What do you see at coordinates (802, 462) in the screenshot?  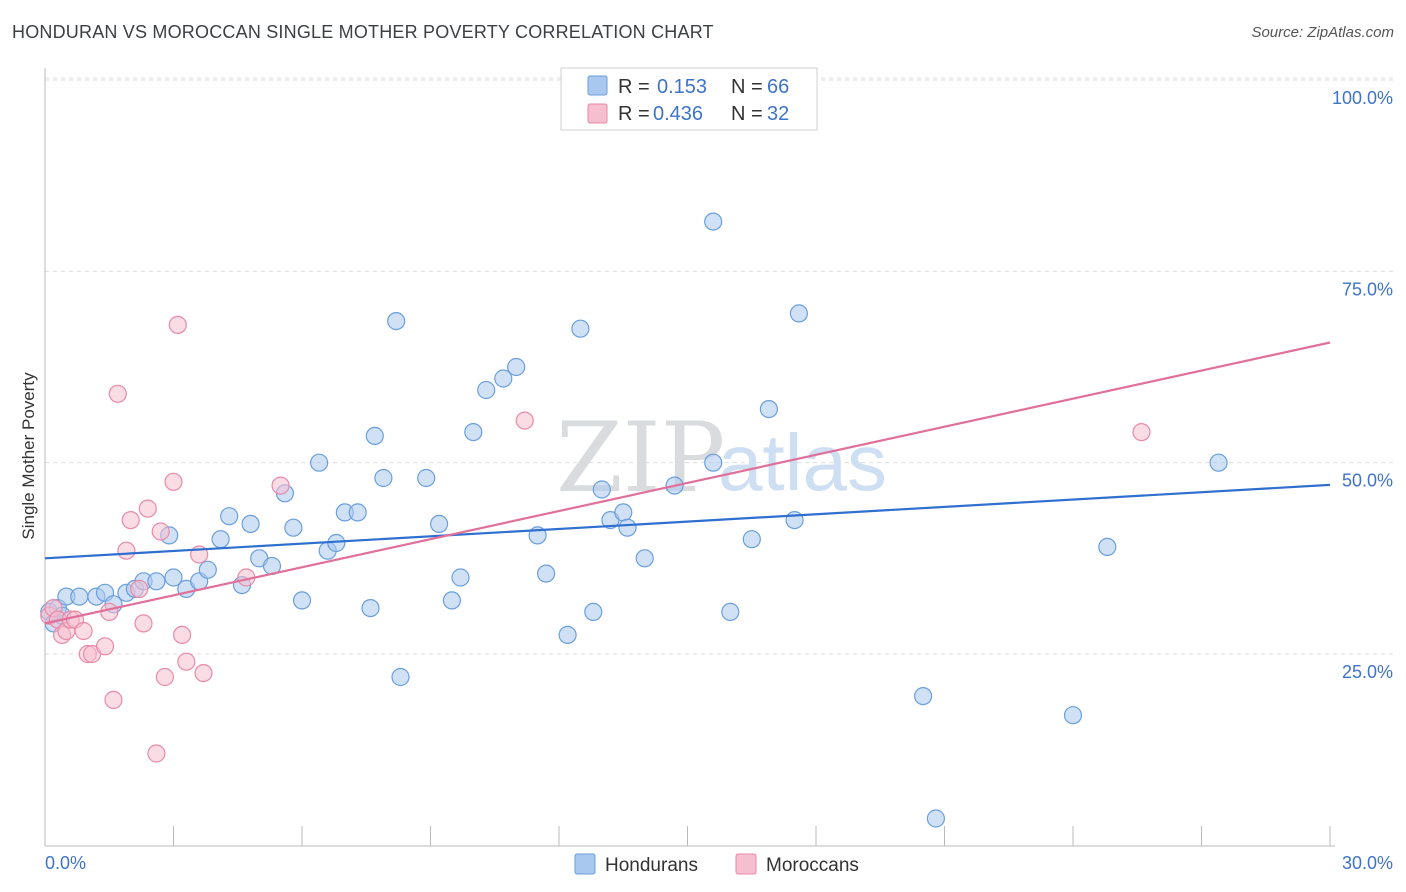 I see `watermark-atlas: atlas` at bounding box center [802, 462].